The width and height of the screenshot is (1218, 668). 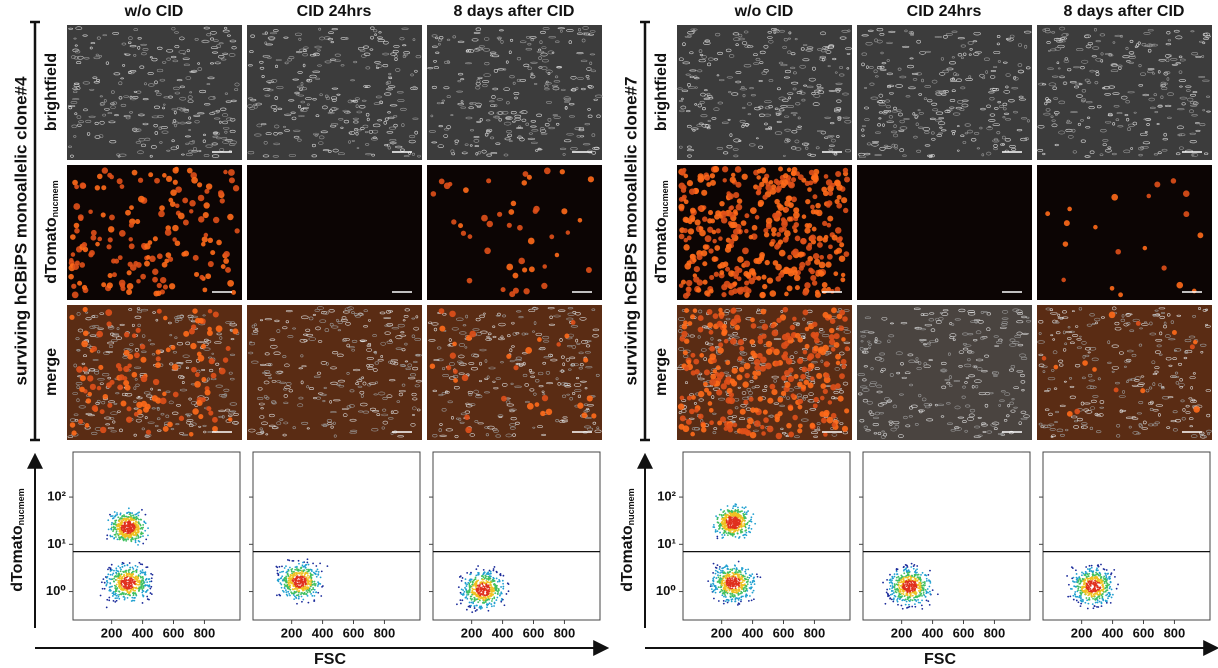 I want to click on side-label: surviving hCBiPS monoallelic clone#7, so click(x=630, y=231).